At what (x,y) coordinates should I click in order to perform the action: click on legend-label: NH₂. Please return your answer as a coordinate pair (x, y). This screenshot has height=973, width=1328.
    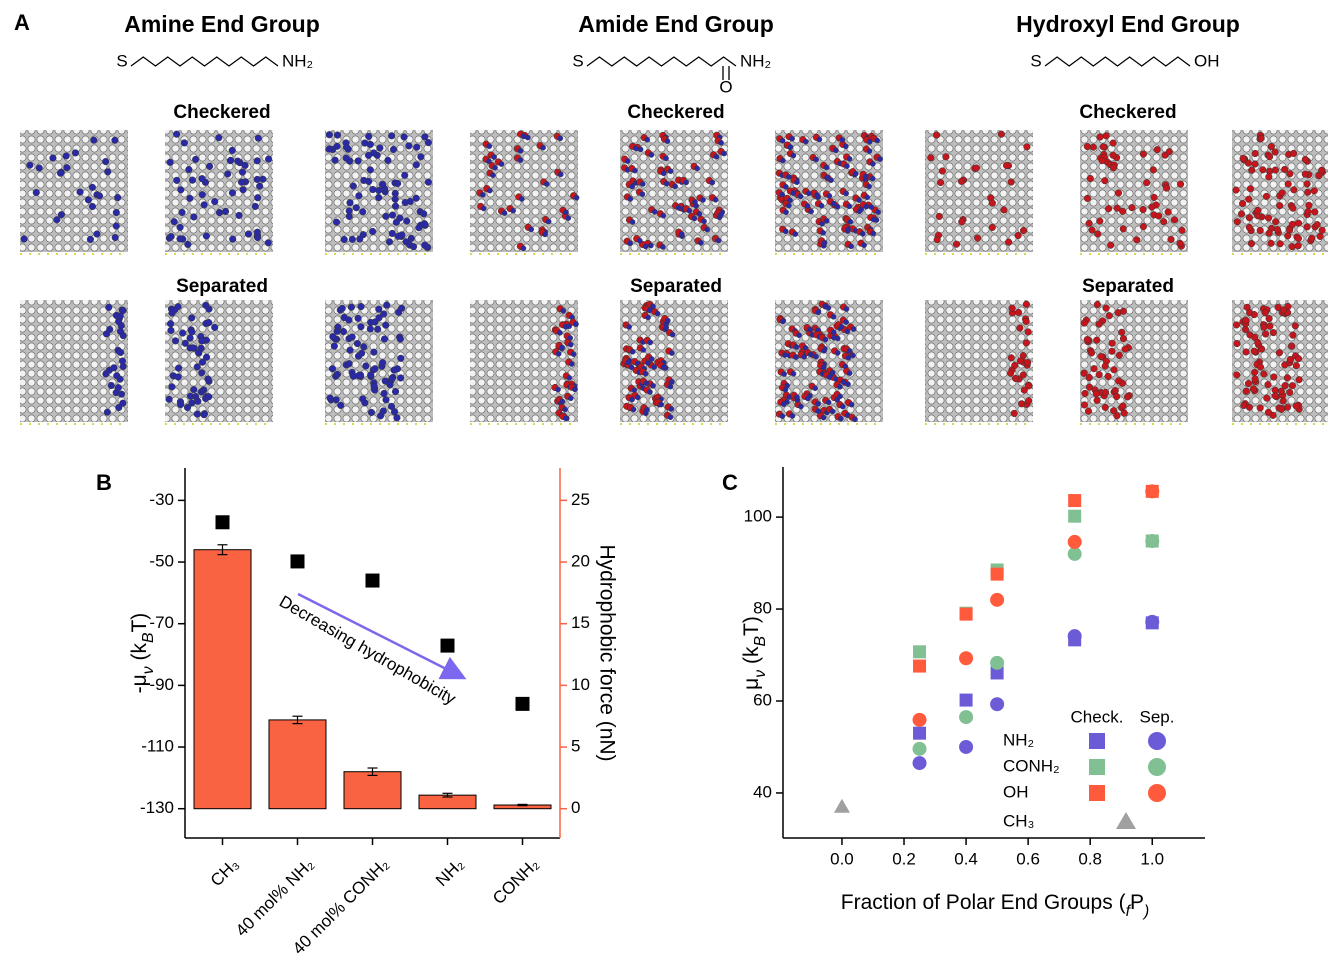
    Looking at the image, I should click on (1018, 739).